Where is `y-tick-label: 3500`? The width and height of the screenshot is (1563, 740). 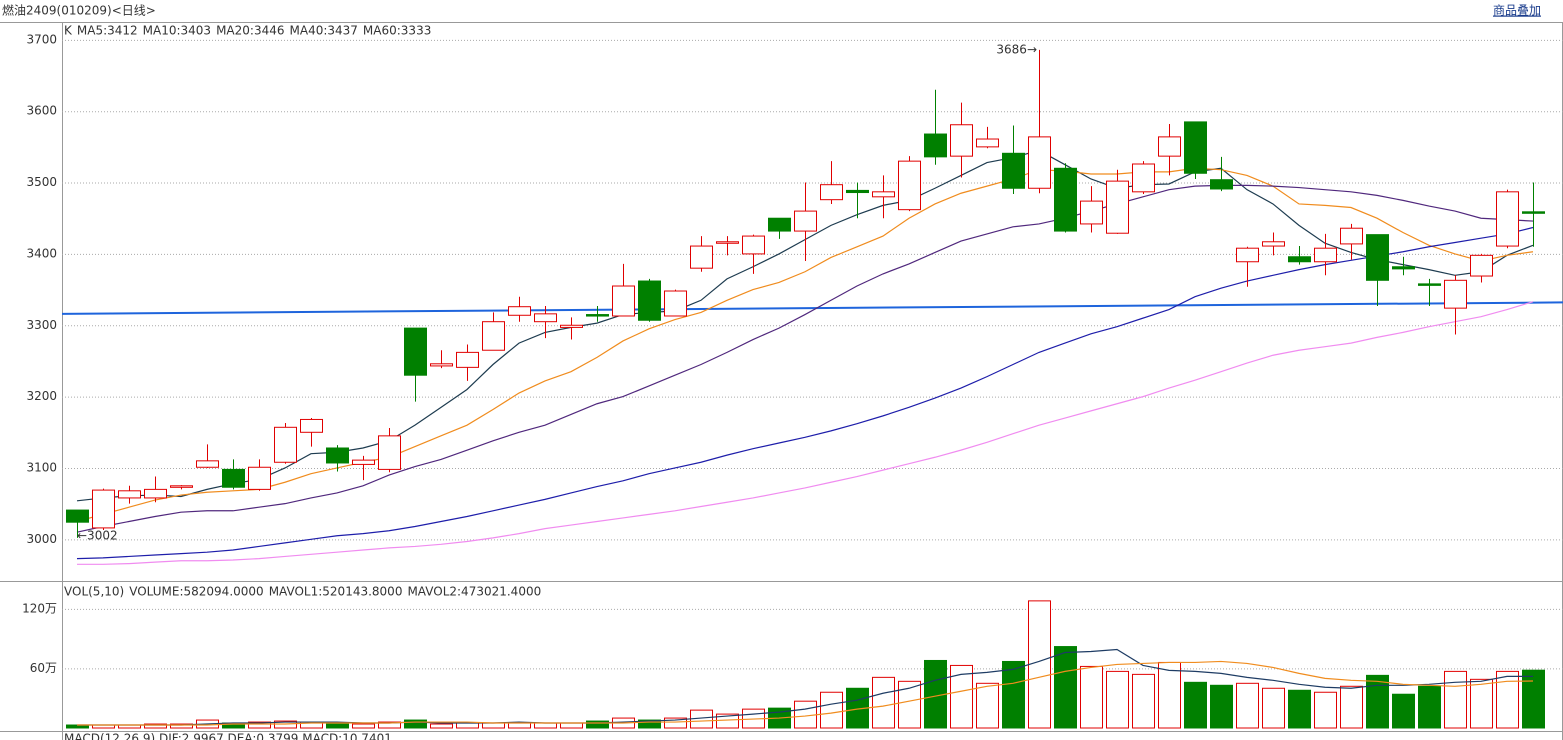 y-tick-label: 3500 is located at coordinates (41, 182).